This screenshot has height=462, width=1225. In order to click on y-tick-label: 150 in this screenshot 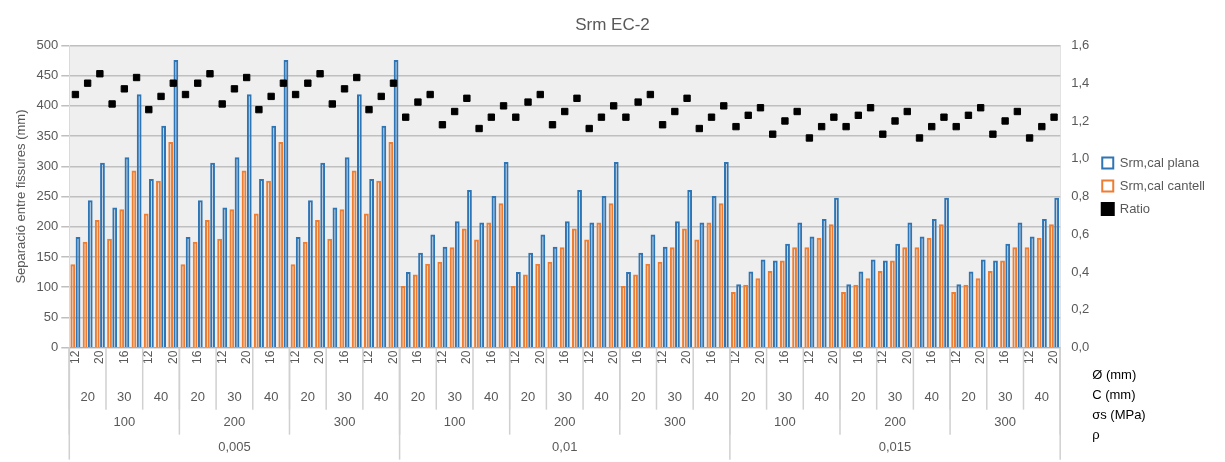, I will do `click(47, 256)`.